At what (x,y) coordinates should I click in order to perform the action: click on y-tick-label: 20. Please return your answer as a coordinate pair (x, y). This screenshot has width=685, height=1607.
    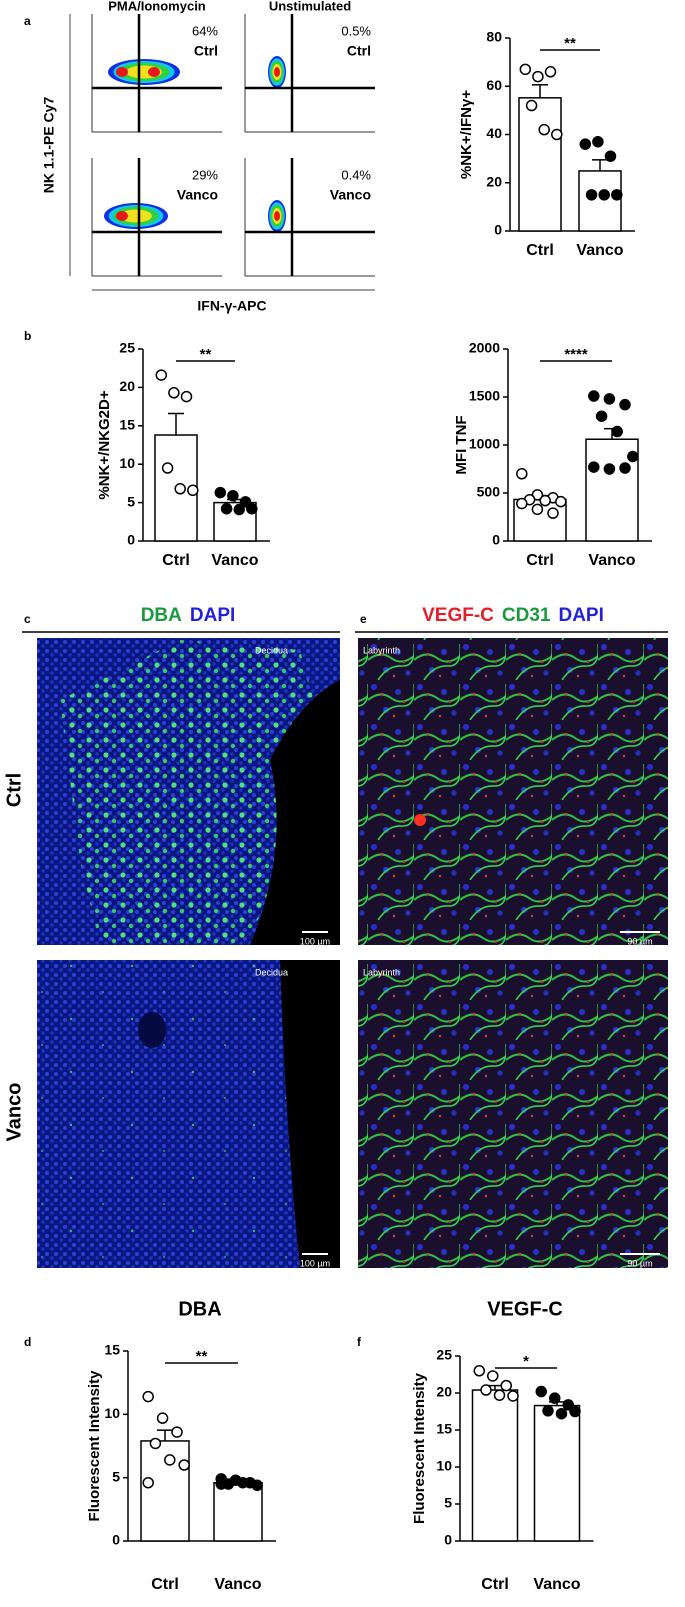
    Looking at the image, I should click on (444, 1392).